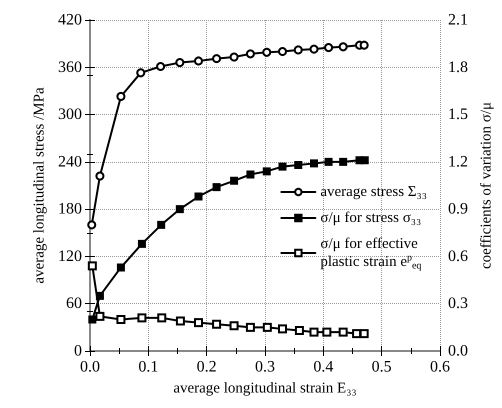 The height and width of the screenshot is (408, 502). Describe the element at coordinates (70, 161) in the screenshot. I see `y-tick-label: 240` at that location.